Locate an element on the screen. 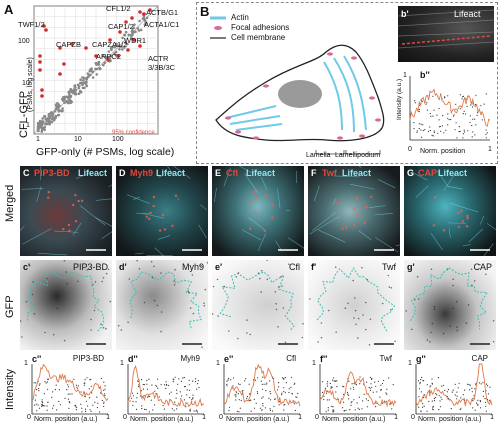 This screenshot has width=500, height=433. gfp-letter-d: d' is located at coordinates (123, 267).